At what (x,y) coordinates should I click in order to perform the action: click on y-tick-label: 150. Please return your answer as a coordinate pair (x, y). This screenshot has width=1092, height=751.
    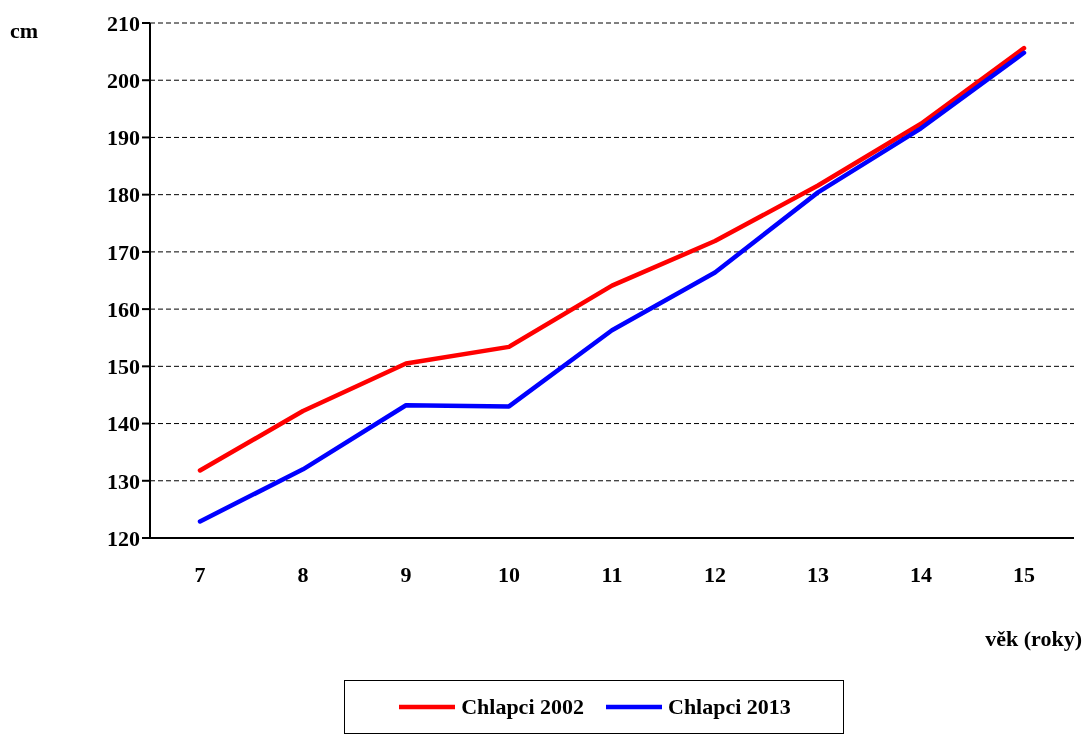
    Looking at the image, I should click on (123, 367).